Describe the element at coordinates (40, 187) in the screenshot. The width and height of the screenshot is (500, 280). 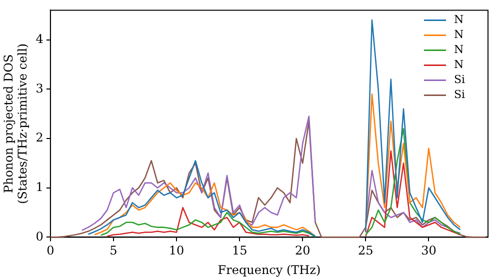
I see `y-tick-label: 1` at that location.